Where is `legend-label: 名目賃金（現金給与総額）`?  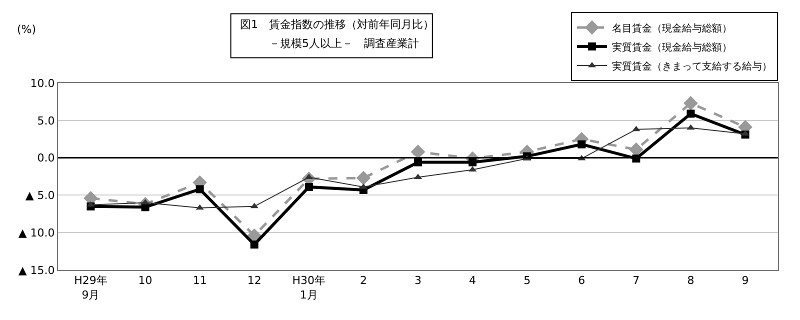 legend-label: 名目賃金（現金給与総額） is located at coordinates (672, 28).